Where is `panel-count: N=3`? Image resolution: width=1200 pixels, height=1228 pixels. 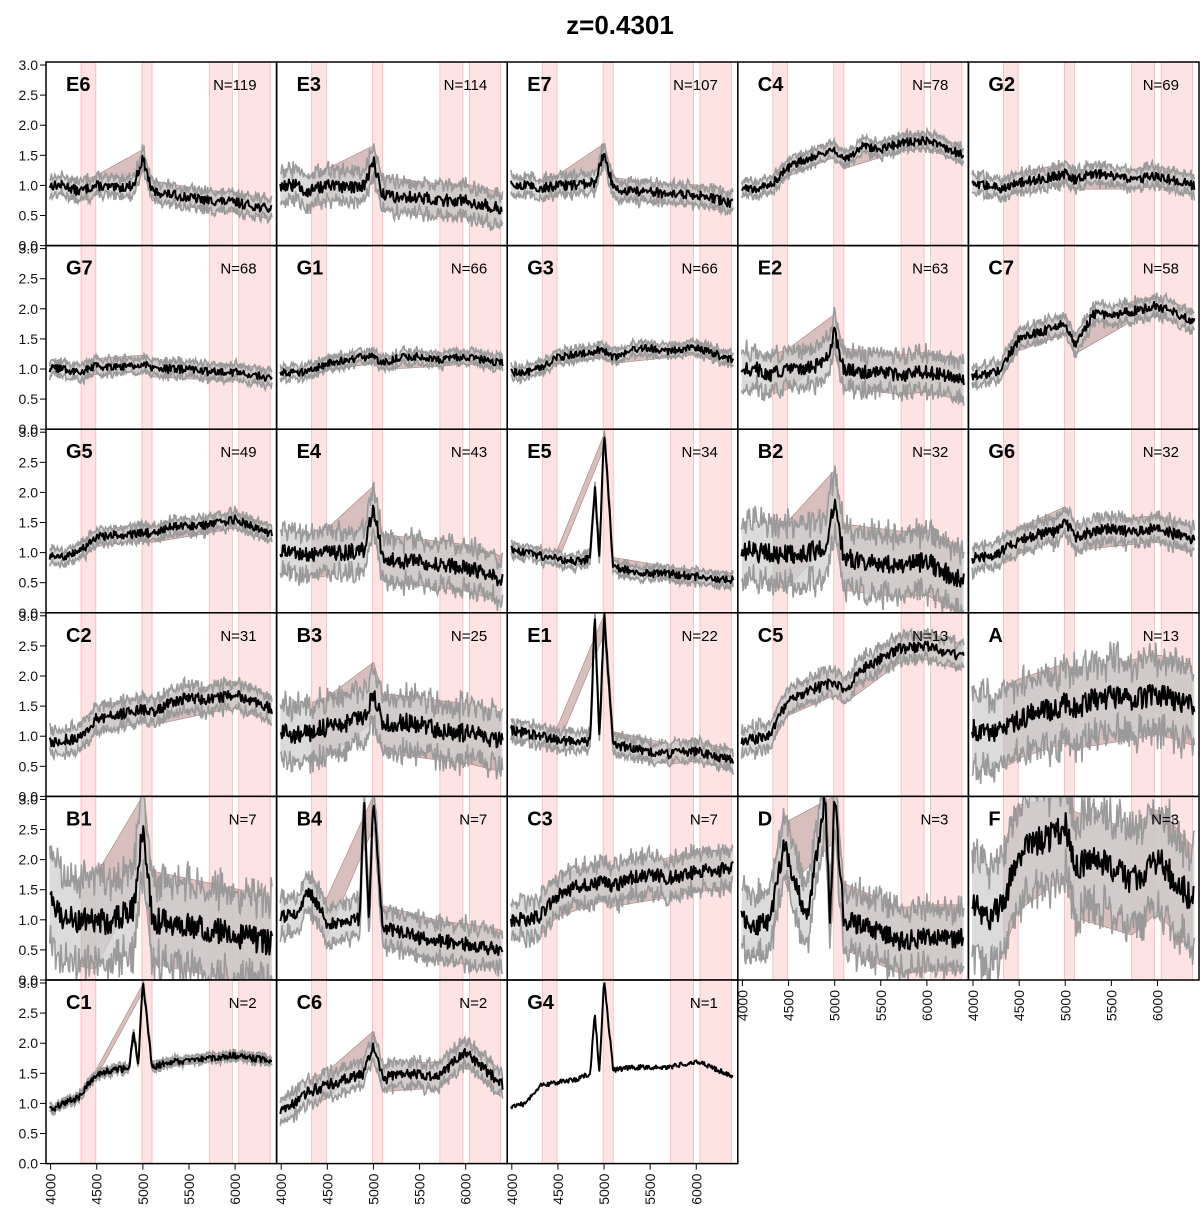 panel-count: N=3 is located at coordinates (934, 819).